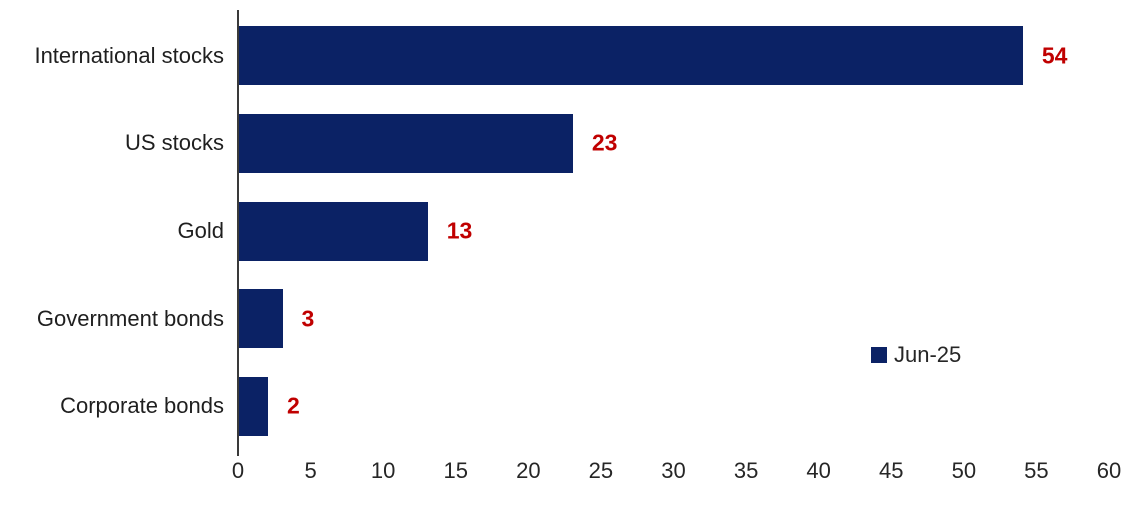 The height and width of the screenshot is (513, 1140). I want to click on legend: Jun-25, so click(916, 355).